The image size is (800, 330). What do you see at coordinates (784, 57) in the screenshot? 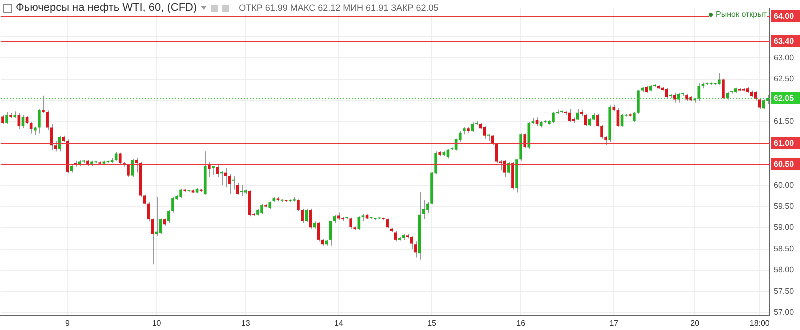
I see `y-tick-label: 63.00` at bounding box center [784, 57].